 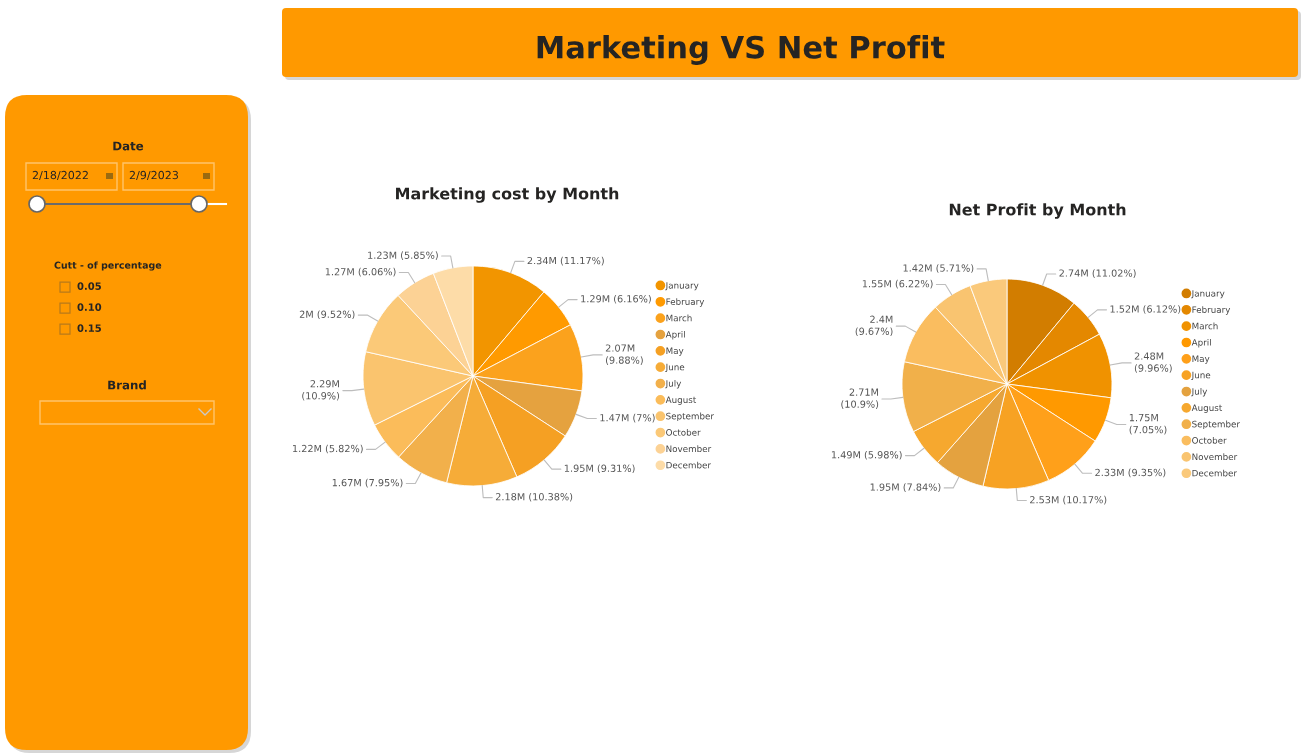 What do you see at coordinates (1148, 424) in the screenshot?
I see `data-label: 1.75M (7.05%)` at bounding box center [1148, 424].